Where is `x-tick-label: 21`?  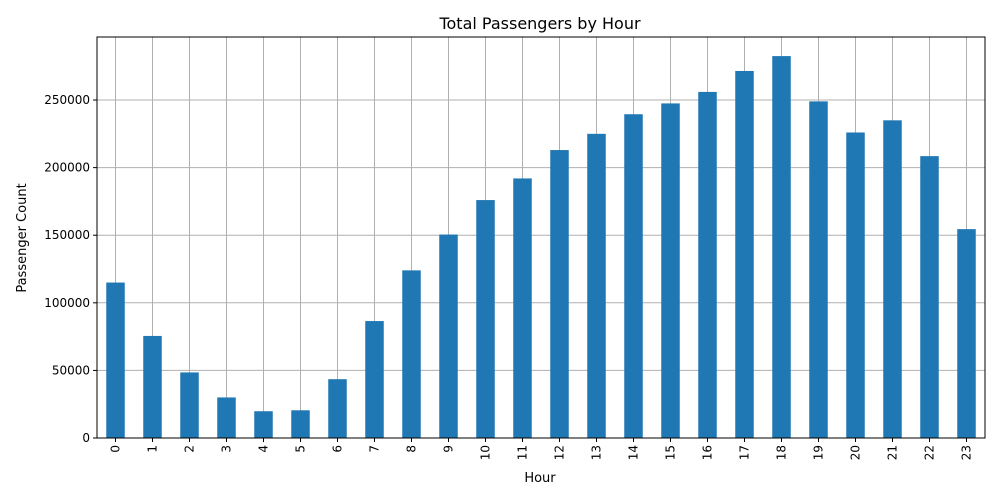
x-tick-label: 21 is located at coordinates (893, 452).